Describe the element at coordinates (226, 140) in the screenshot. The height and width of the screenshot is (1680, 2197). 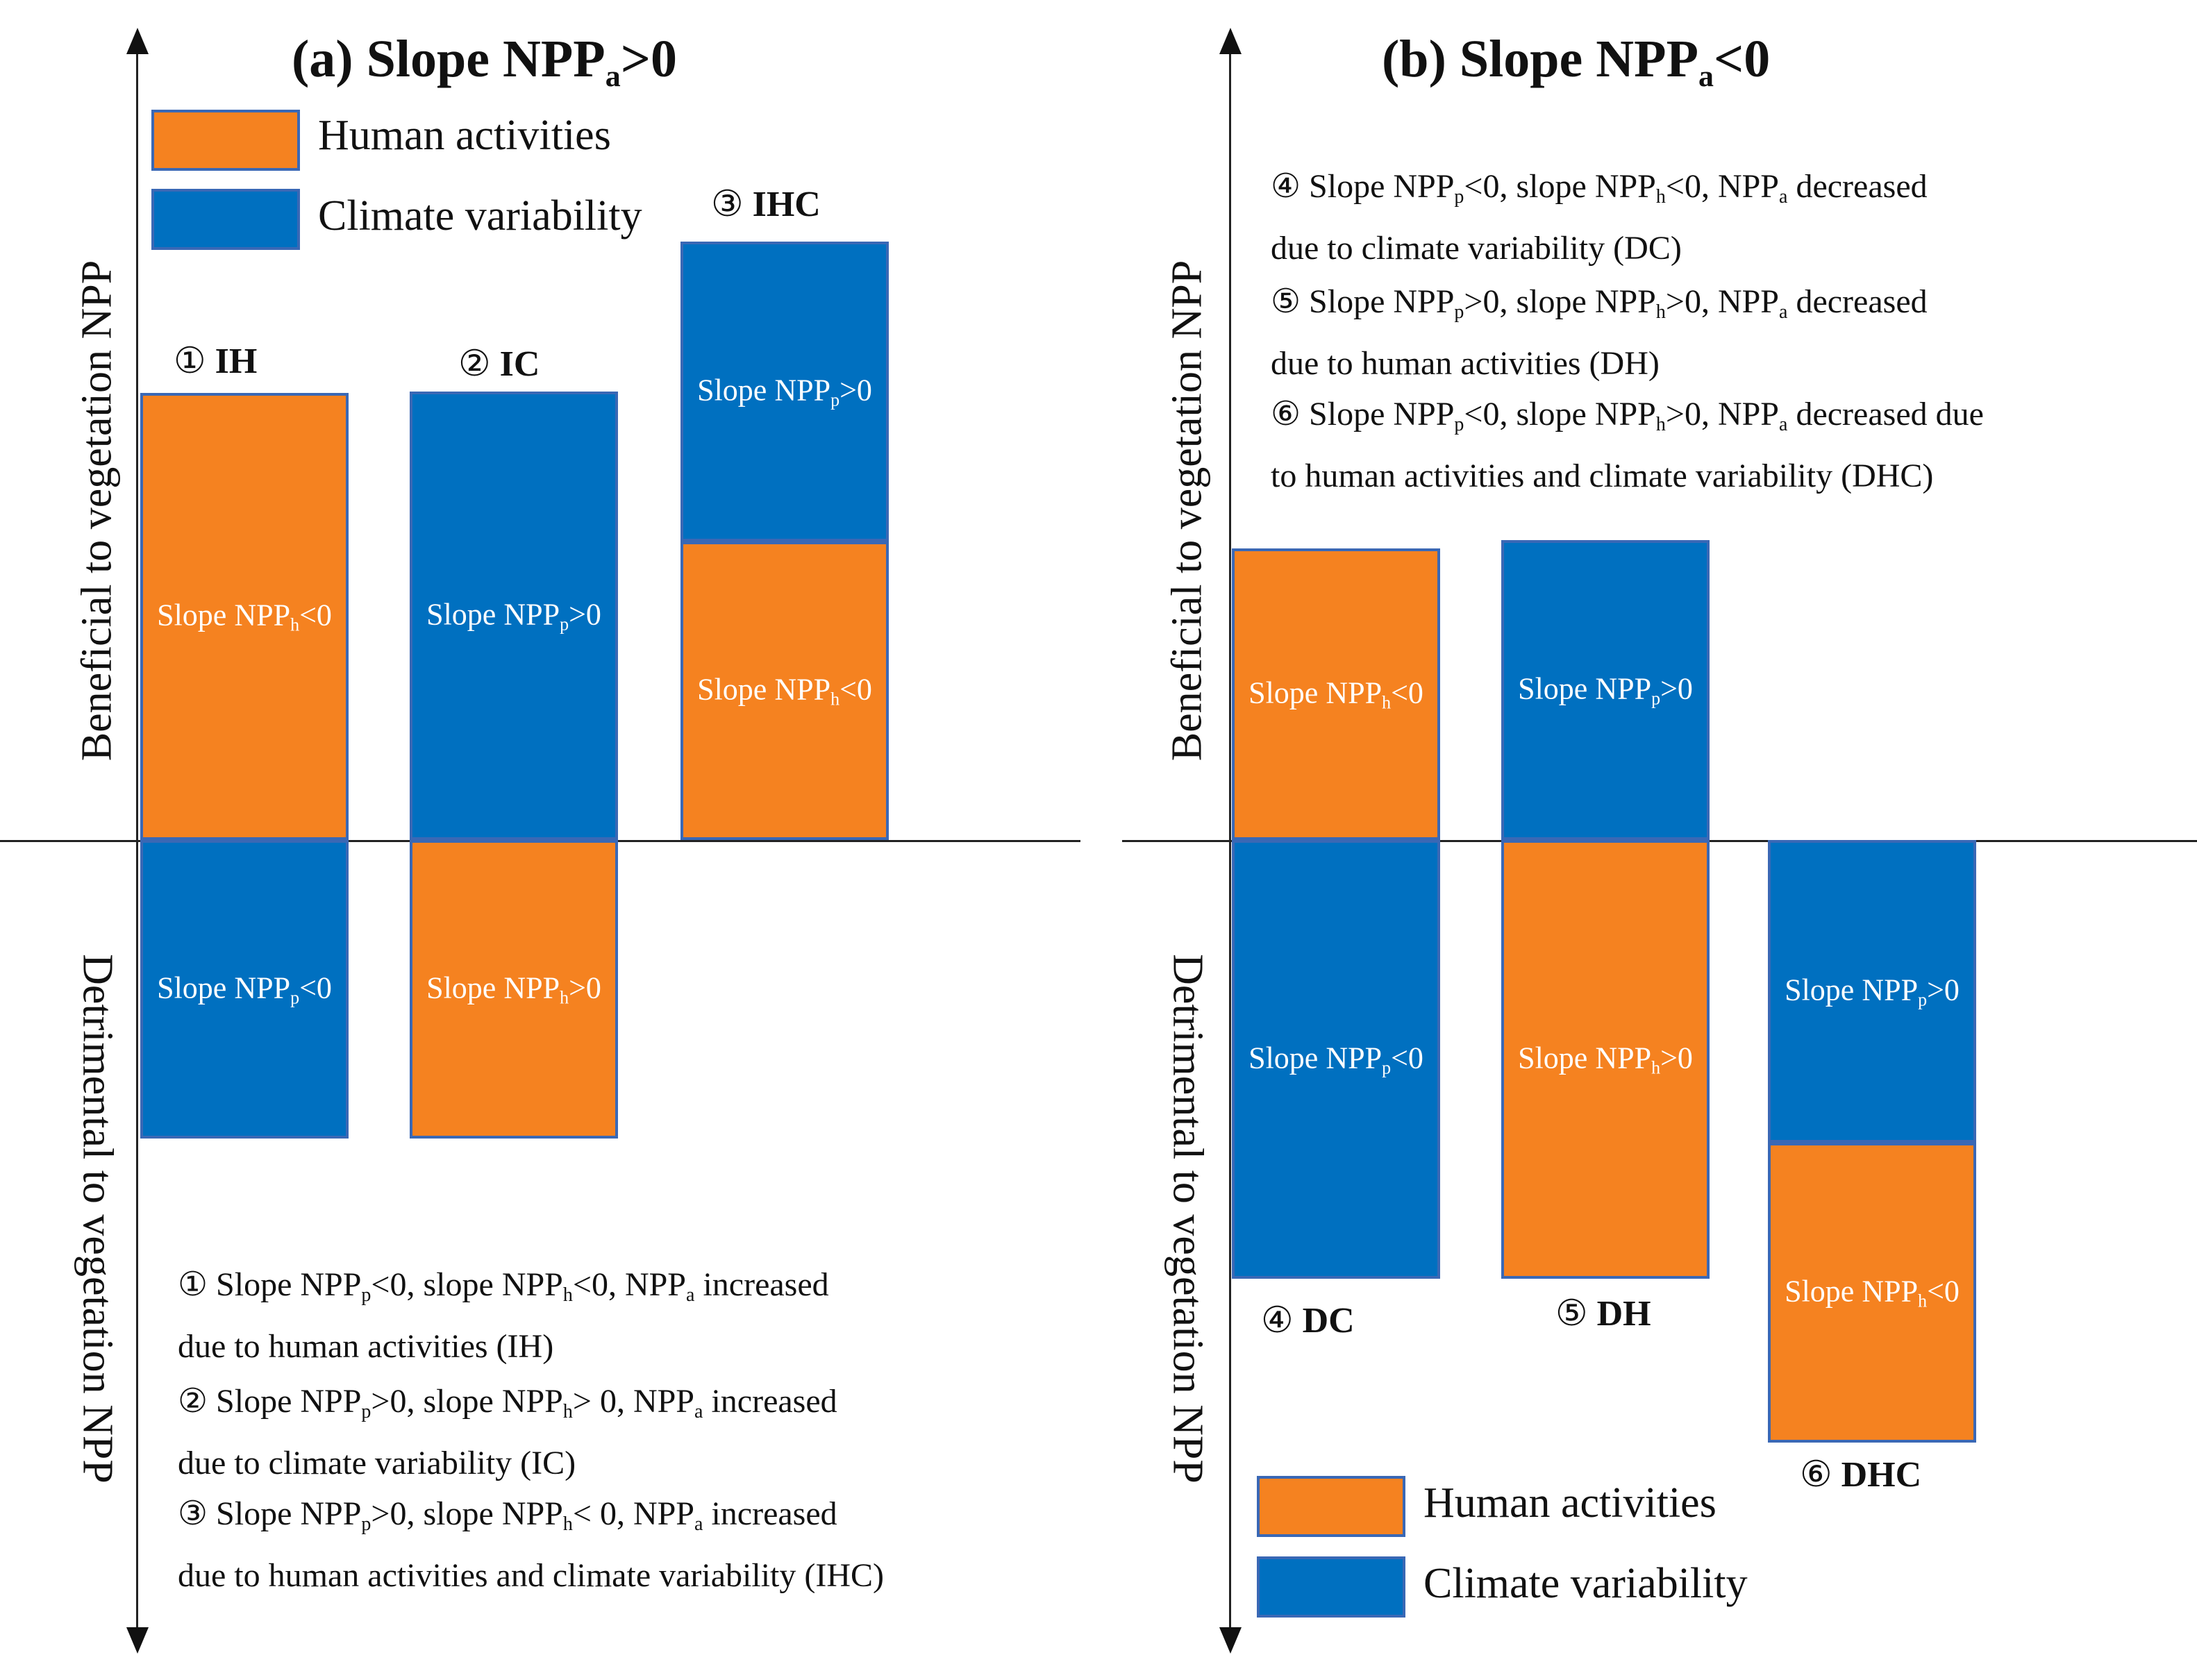
I see `panel-a-legend-human-swatch` at that location.